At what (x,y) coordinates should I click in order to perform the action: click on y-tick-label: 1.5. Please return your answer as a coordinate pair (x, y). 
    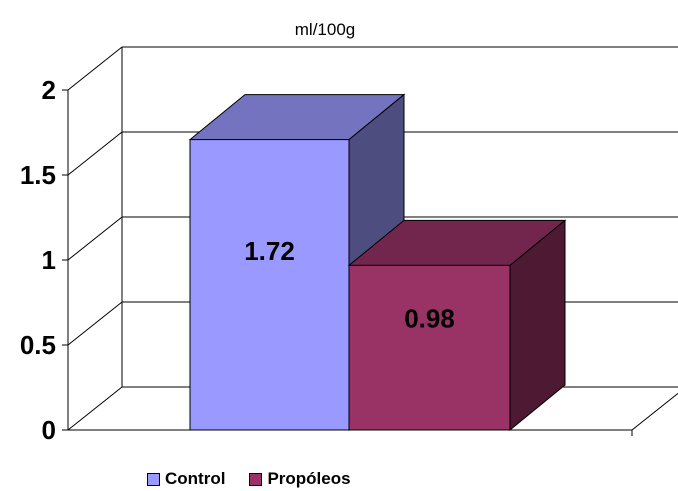
    Looking at the image, I should click on (38, 175).